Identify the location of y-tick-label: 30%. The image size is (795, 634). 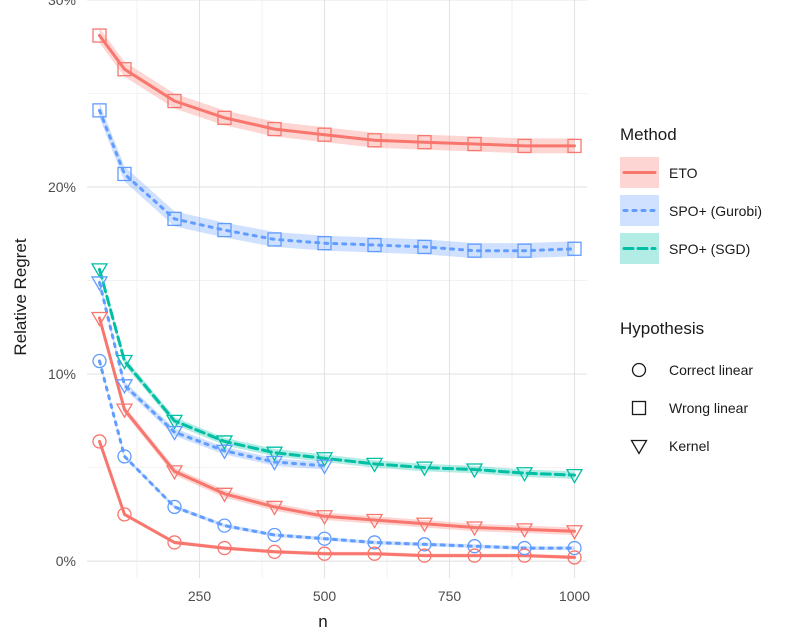
(62, 4).